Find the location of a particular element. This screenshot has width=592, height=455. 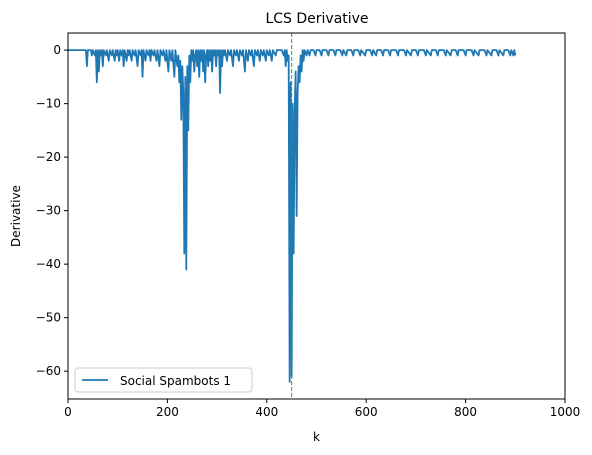

x-tick-label: 0 is located at coordinates (68, 412).